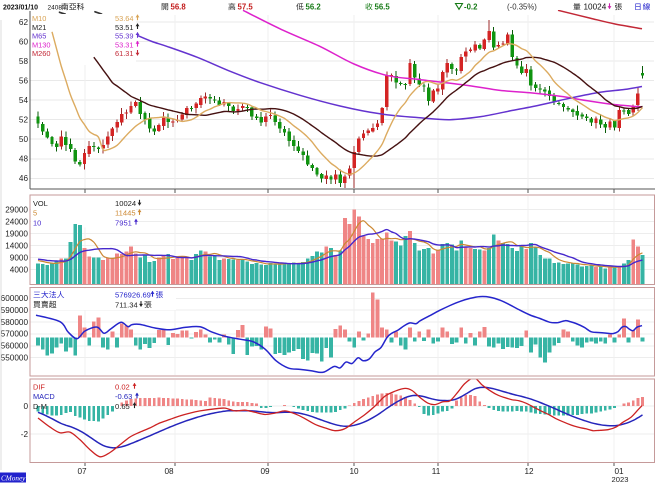 Image resolution: width=656 pixels, height=489 pixels. I want to click on svg-text: -0.63, so click(123, 396).